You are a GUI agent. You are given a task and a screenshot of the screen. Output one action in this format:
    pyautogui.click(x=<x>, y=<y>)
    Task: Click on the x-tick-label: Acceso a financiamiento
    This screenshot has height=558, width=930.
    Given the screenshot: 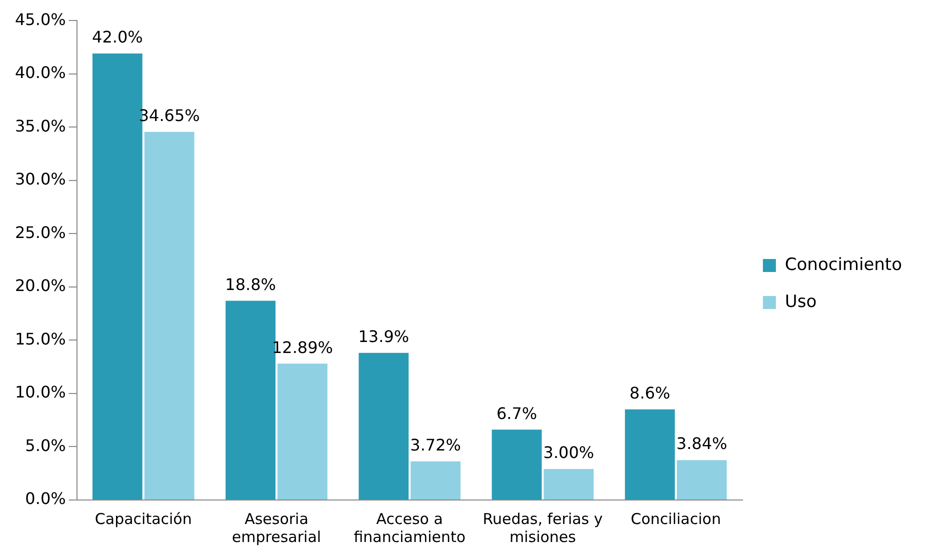 What is the action you would take?
    pyautogui.click(x=410, y=528)
    